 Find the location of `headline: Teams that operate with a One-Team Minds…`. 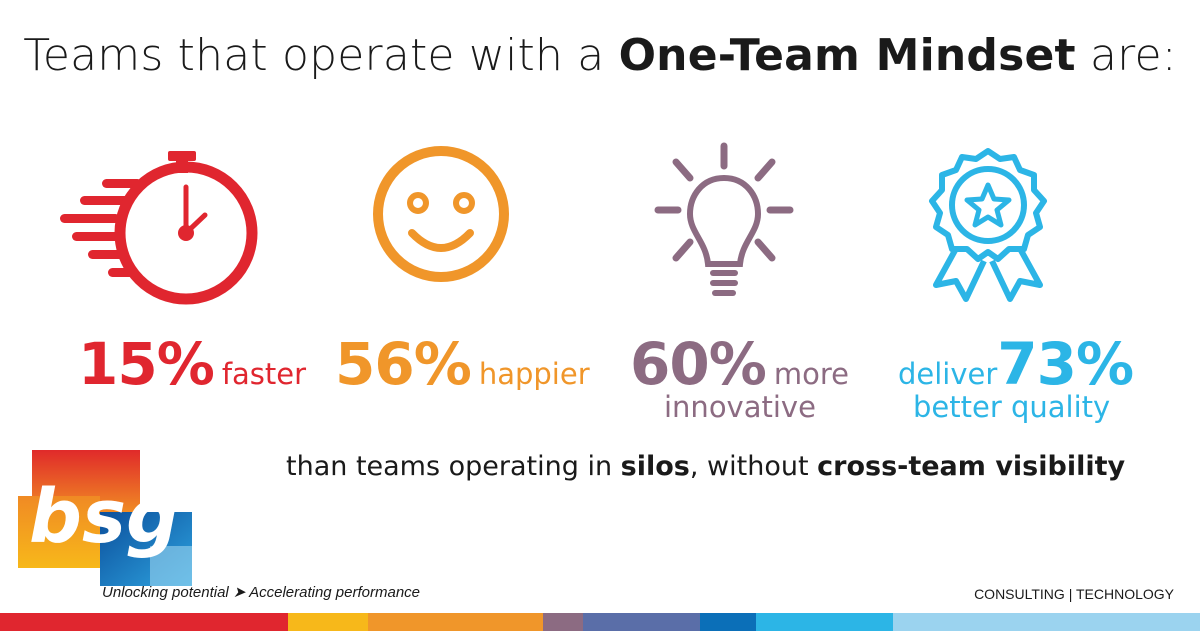

headline: Teams that operate with a One-Team Minds… is located at coordinates (600, 55).